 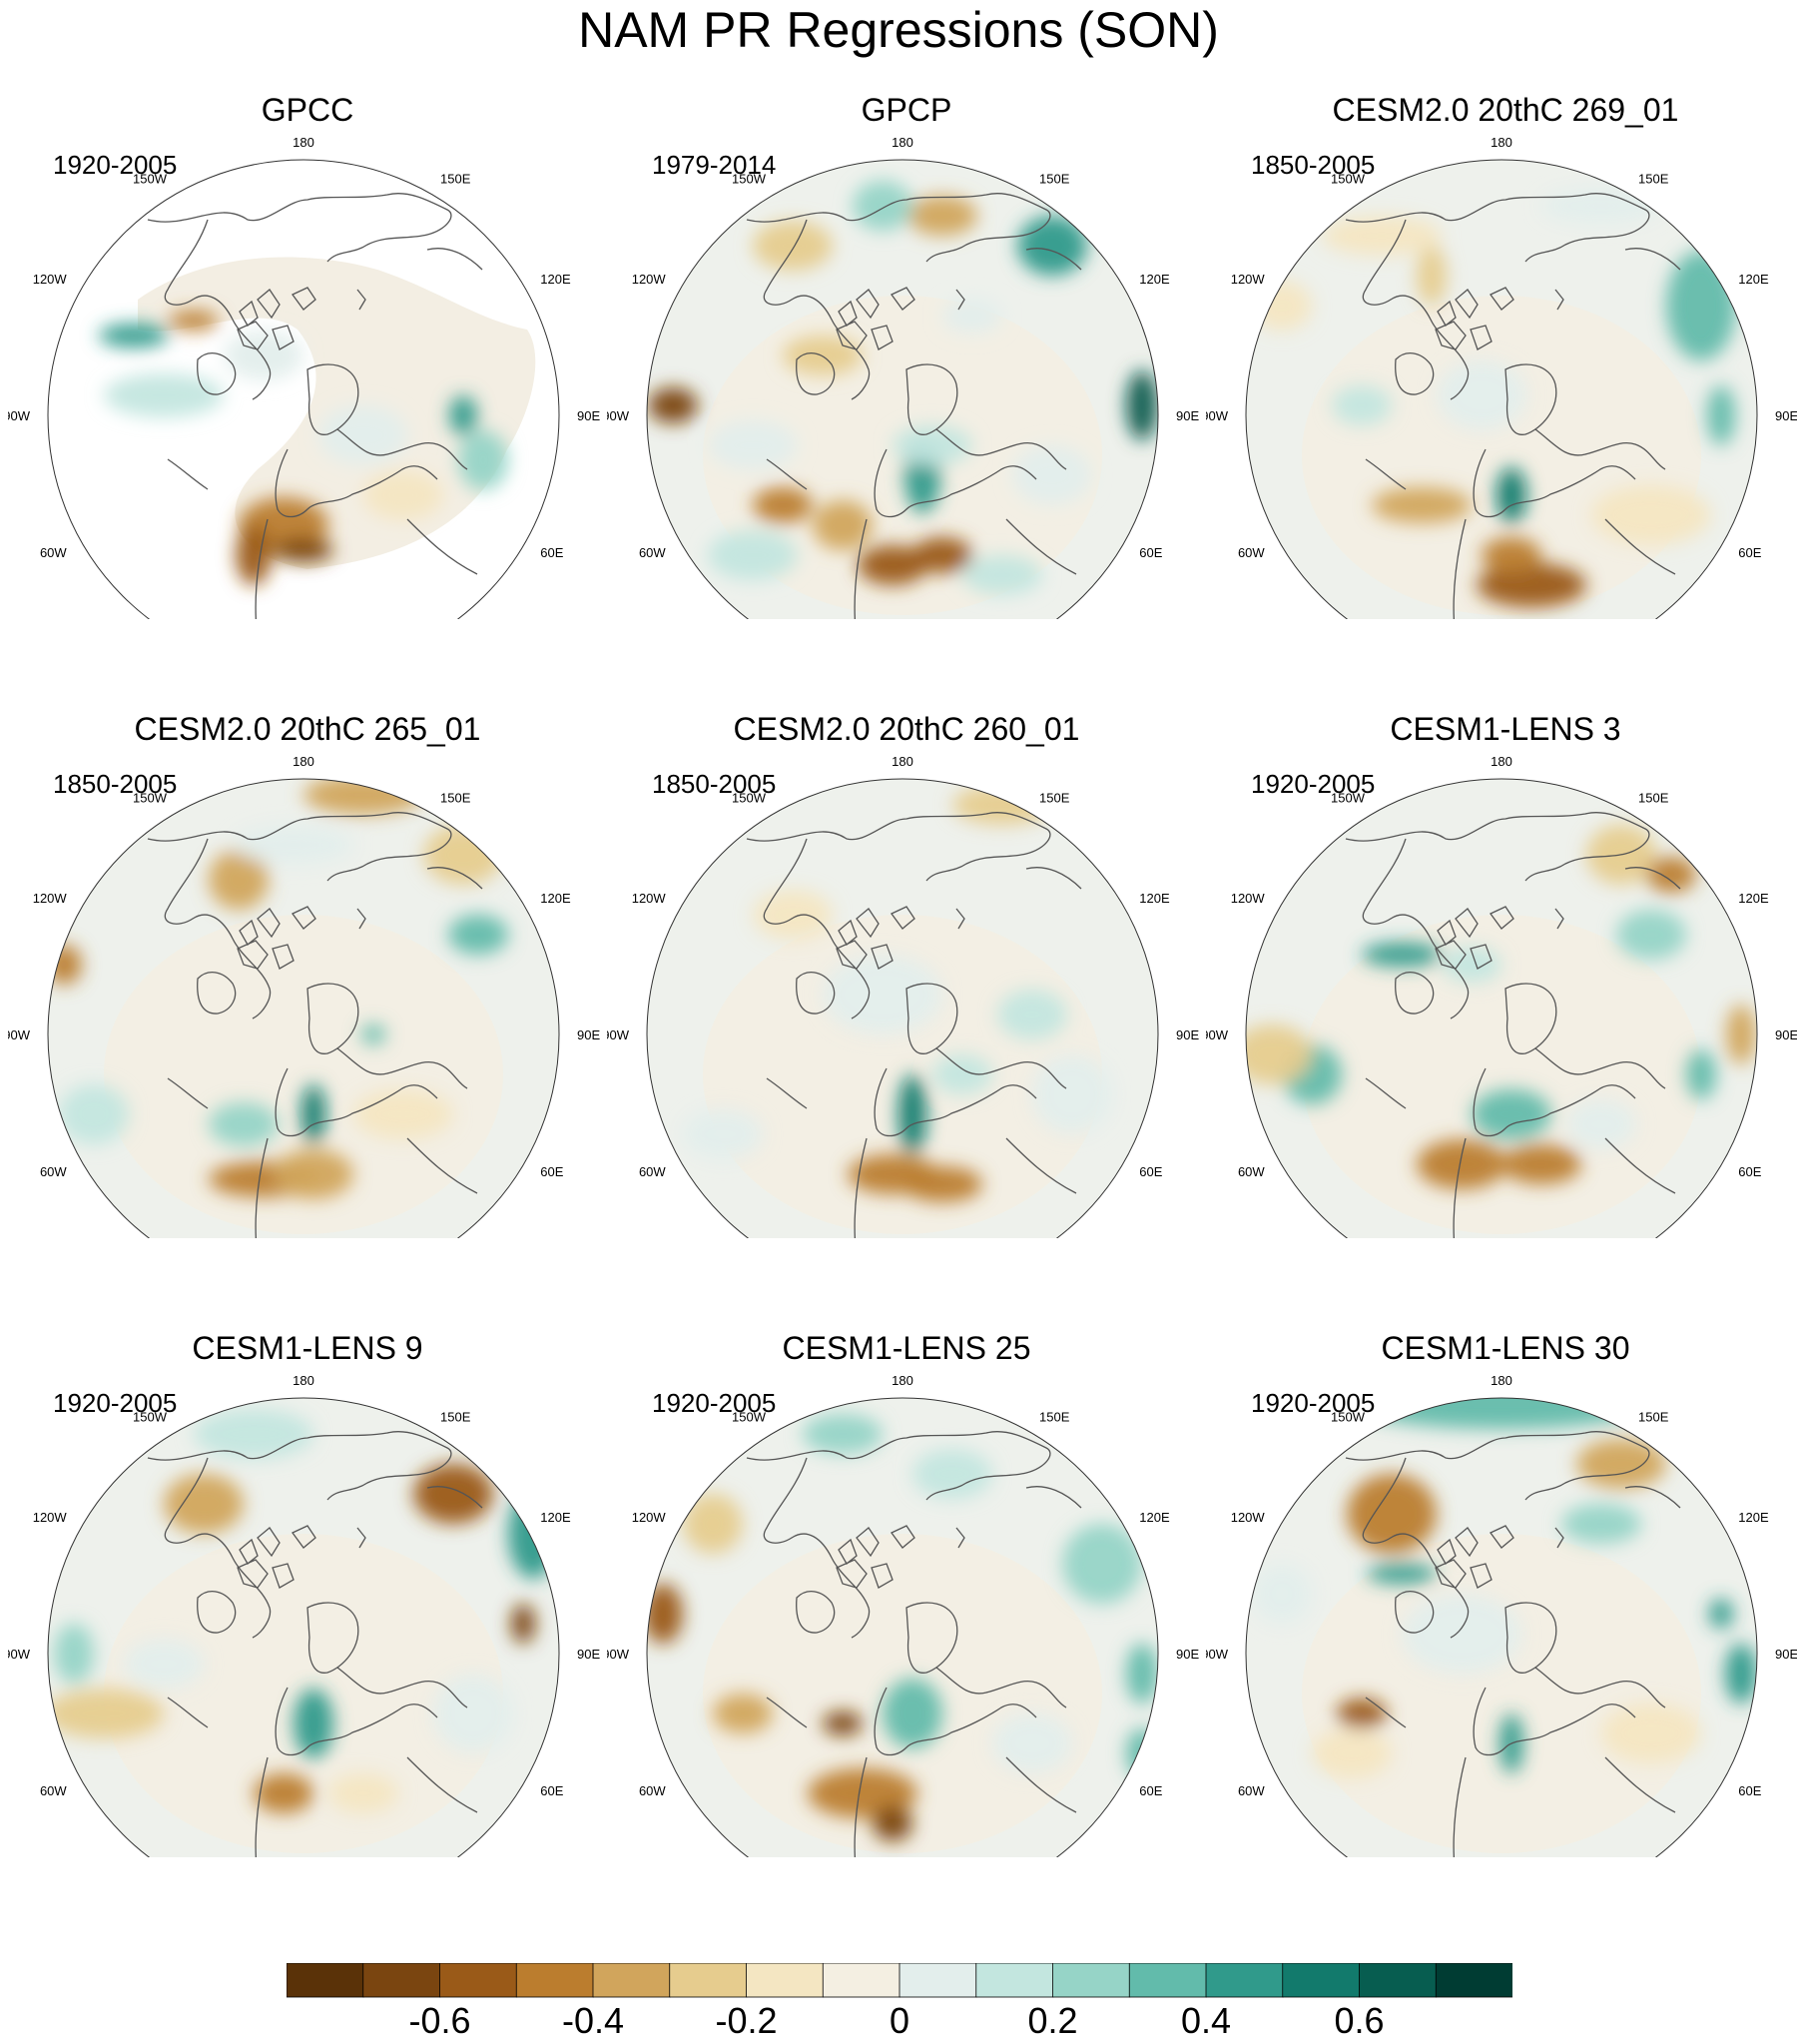 I want to click on colorbar-swatches, so click(x=899, y=1980).